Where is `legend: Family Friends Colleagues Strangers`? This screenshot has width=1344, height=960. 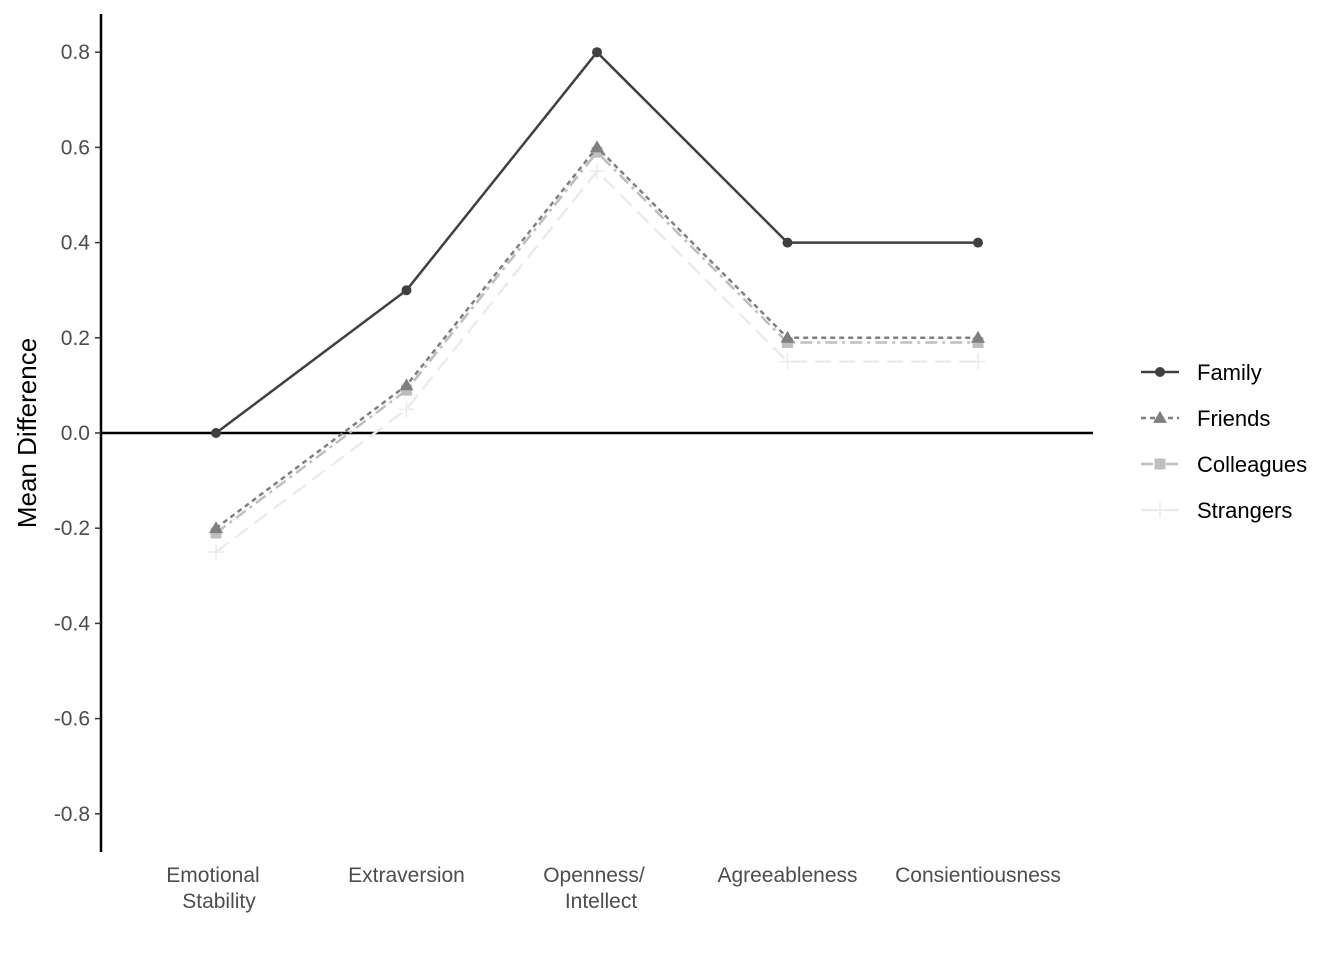 legend: Family Friends Colleagues Strangers is located at coordinates (1224, 441).